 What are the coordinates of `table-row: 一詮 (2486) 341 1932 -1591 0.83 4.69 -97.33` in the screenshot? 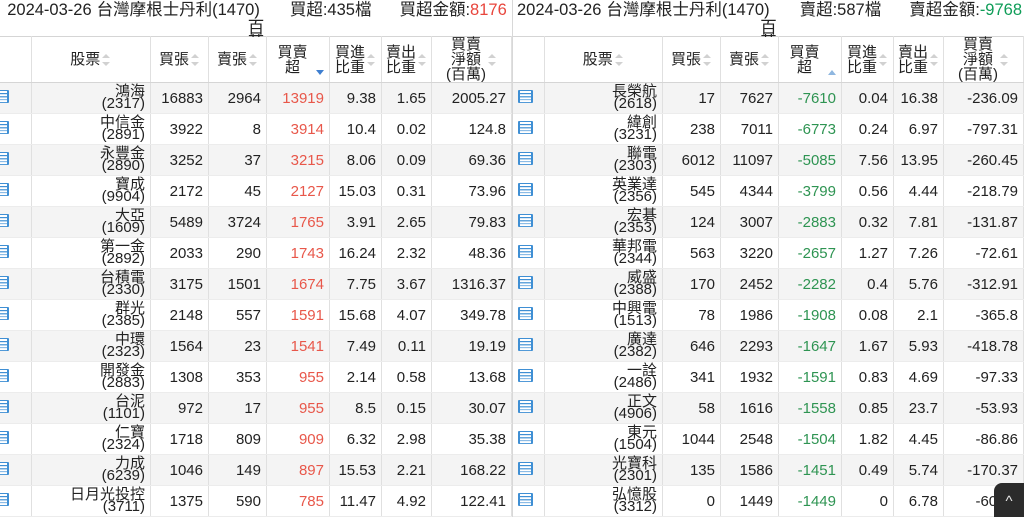 It's located at (768, 377).